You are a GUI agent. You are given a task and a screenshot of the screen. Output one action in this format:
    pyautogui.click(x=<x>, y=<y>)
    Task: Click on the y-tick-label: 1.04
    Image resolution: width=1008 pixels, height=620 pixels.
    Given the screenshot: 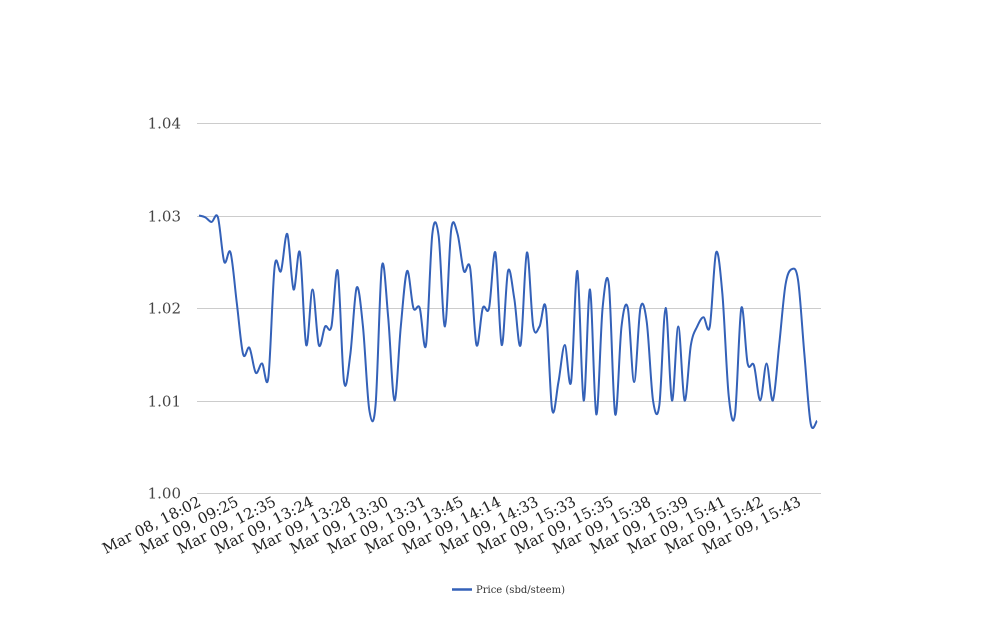 What is the action you would take?
    pyautogui.click(x=164, y=124)
    